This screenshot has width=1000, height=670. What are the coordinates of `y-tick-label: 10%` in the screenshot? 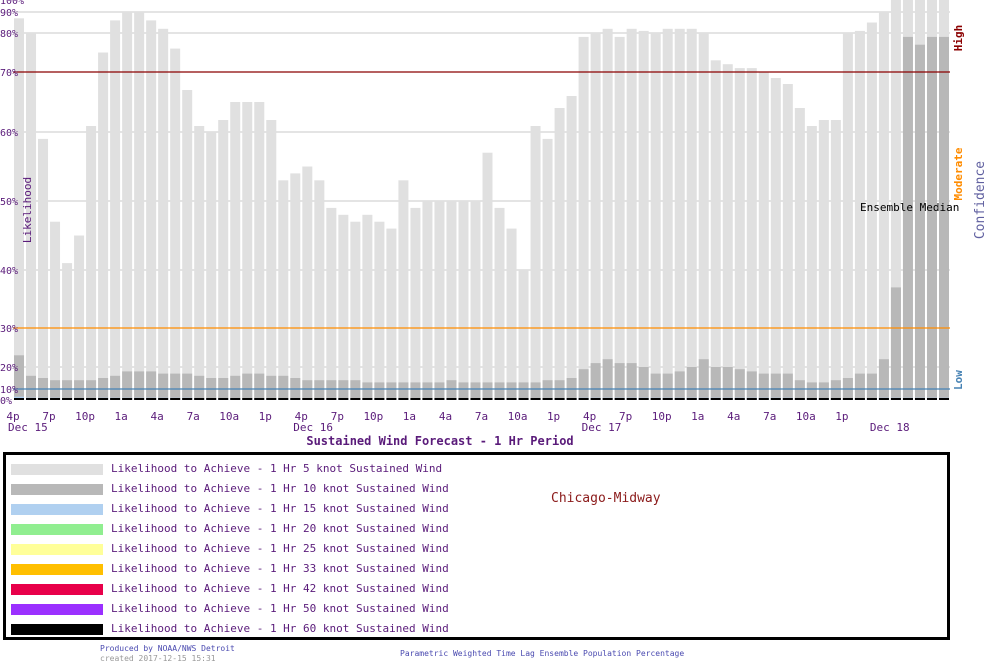 It's located at (9, 390).